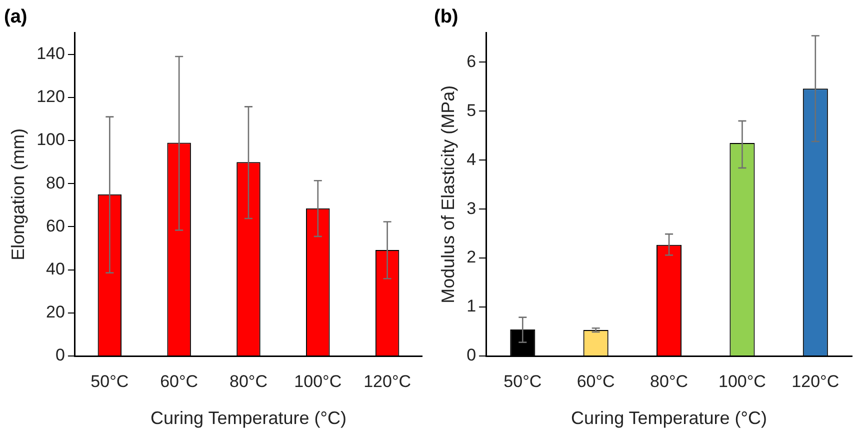 This screenshot has width=861, height=434. Describe the element at coordinates (471, 208) in the screenshot. I see `y-tick-label: 3` at that location.